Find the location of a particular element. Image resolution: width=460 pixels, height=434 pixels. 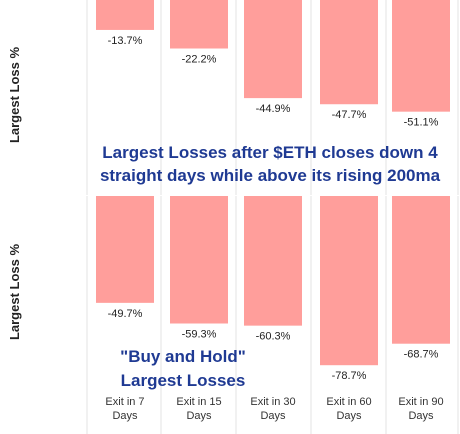

x-tick-label: Exit in 15 is located at coordinates (198, 402).